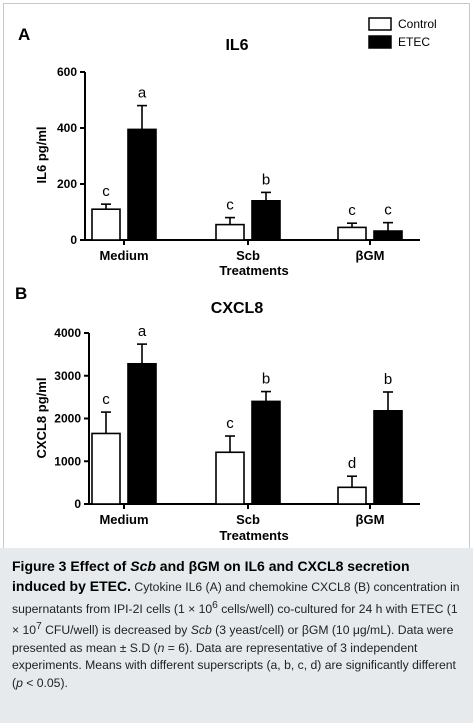 This screenshot has height=723, width=473. Describe the element at coordinates (67, 128) in the screenshot. I see `y-tick-label: 400` at that location.